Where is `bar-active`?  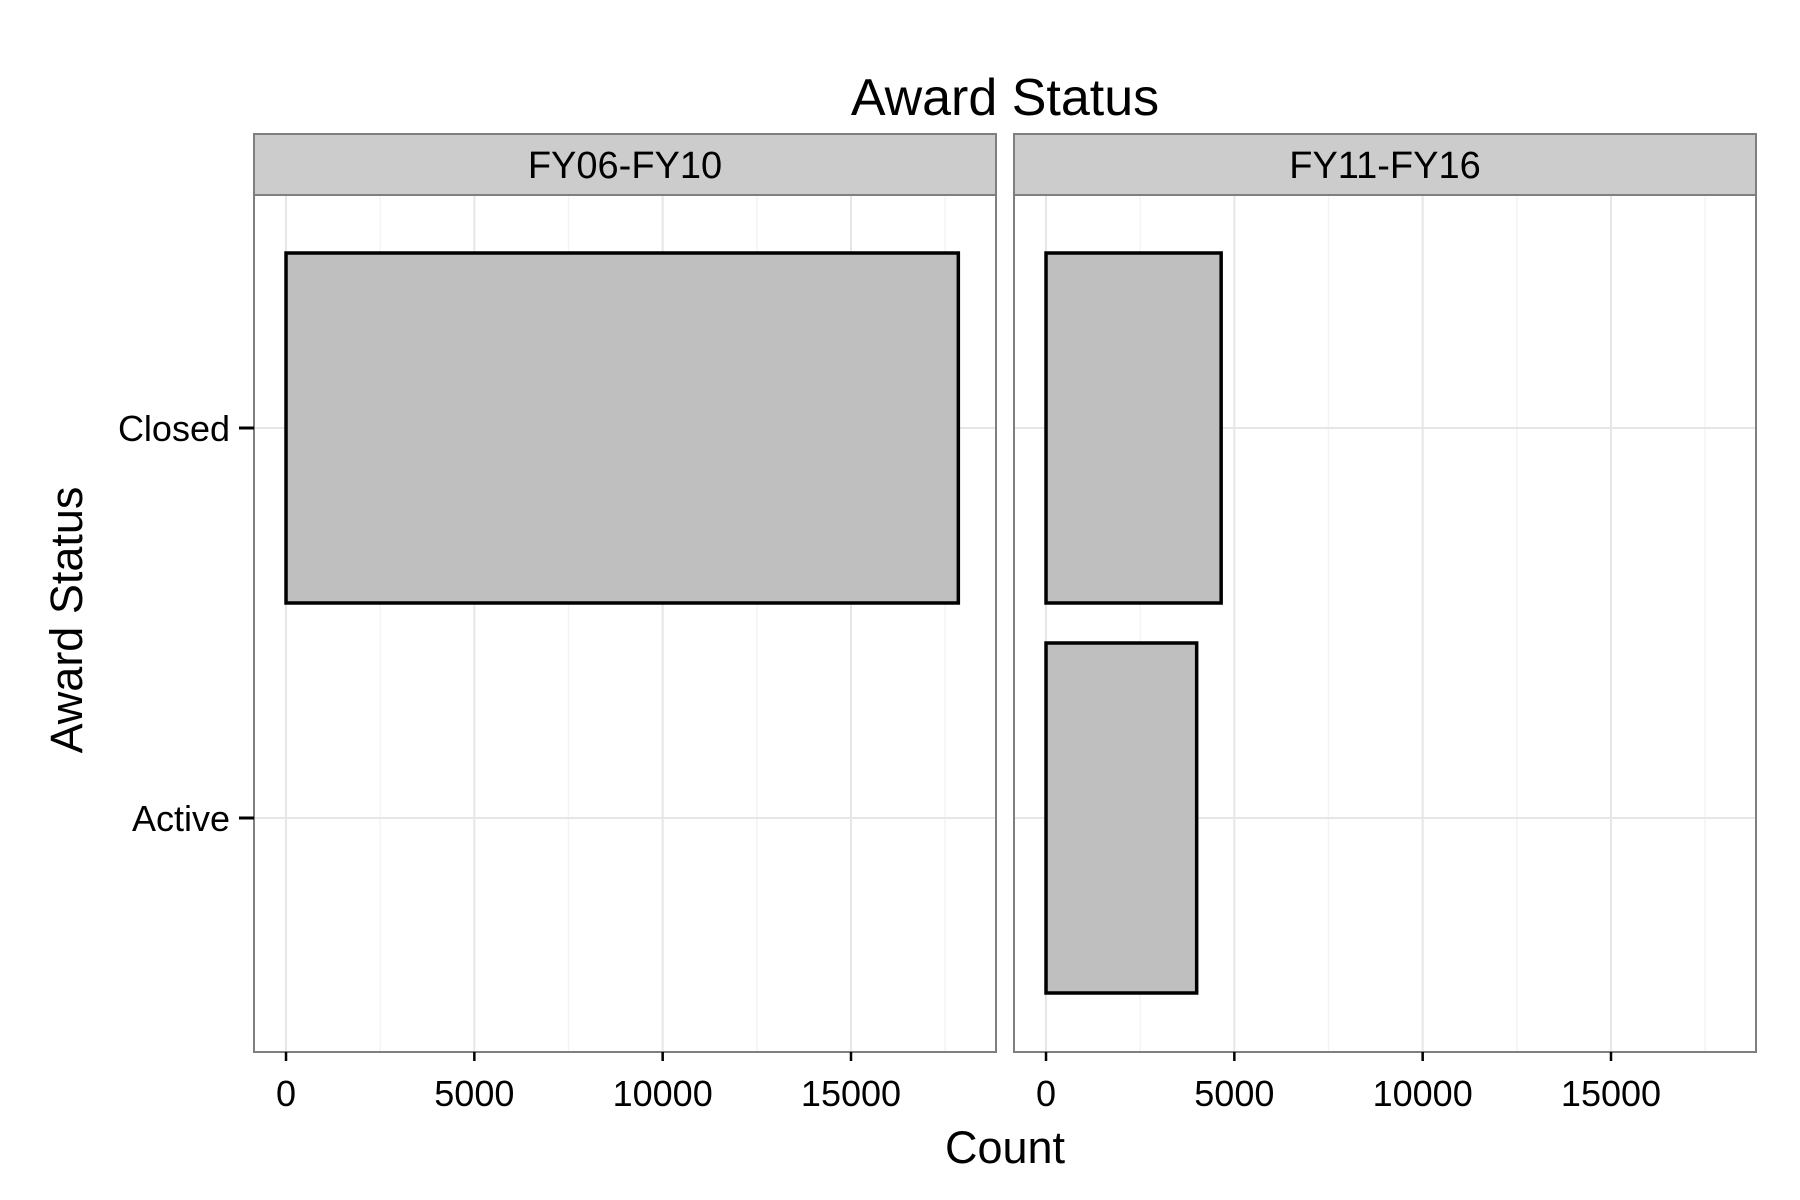
bar-active is located at coordinates (1121, 818).